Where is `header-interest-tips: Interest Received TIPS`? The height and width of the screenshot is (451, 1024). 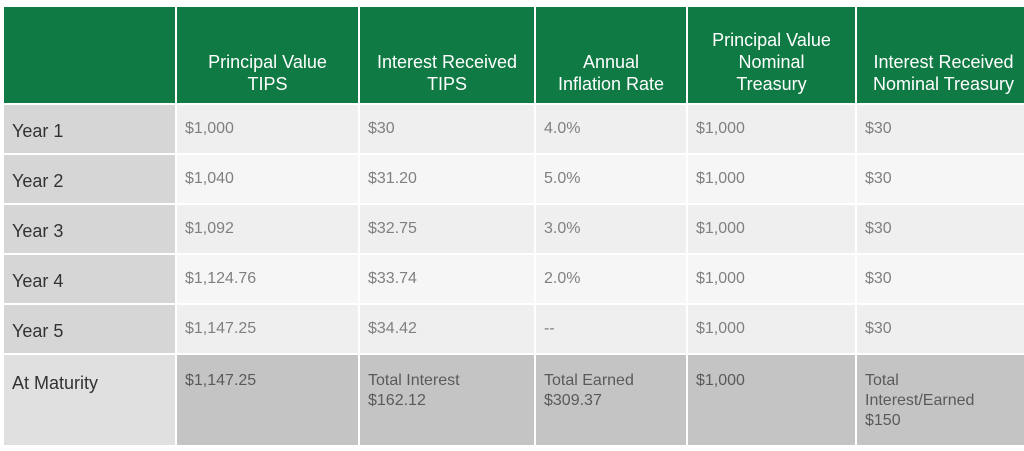 header-interest-tips: Interest Received TIPS is located at coordinates (447, 55).